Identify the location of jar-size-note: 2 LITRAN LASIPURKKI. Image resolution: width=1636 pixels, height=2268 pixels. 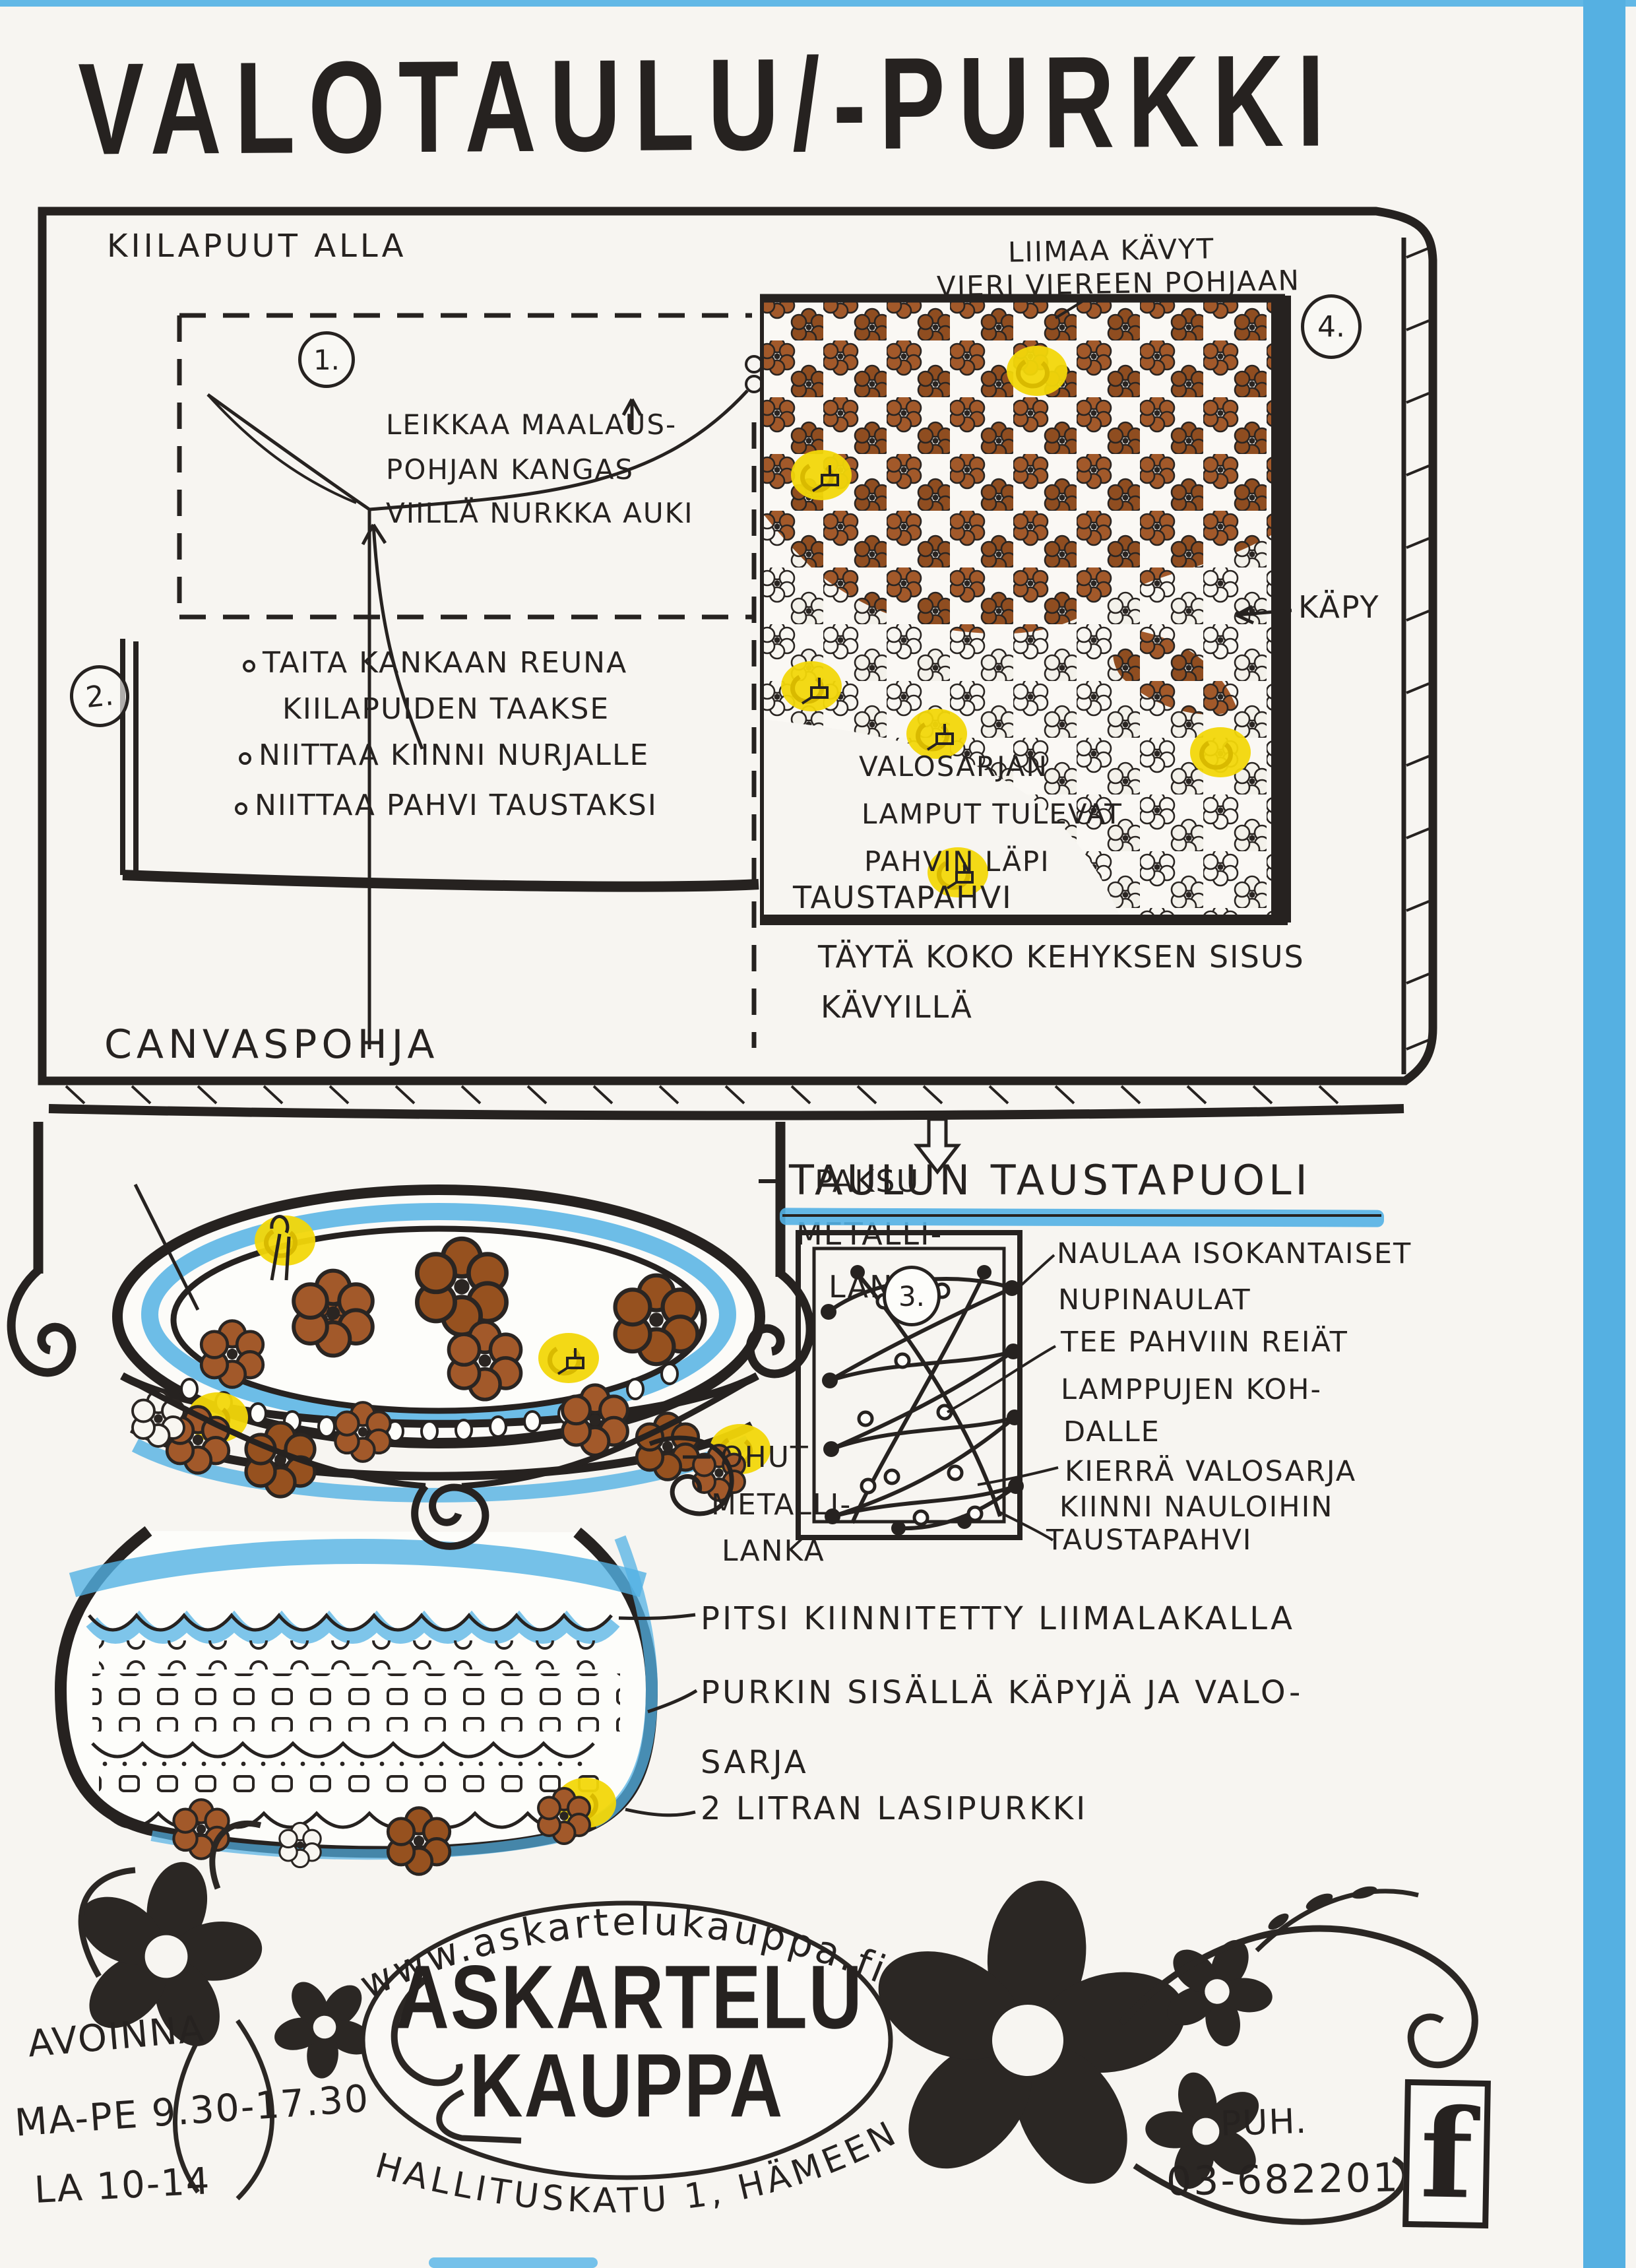
(894, 1809).